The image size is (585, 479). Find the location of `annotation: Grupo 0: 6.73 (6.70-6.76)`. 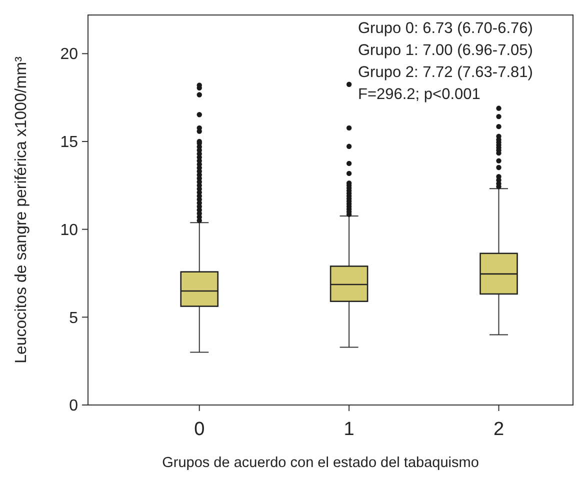

annotation: Grupo 0: 6.73 (6.70-6.76) is located at coordinates (445, 28).